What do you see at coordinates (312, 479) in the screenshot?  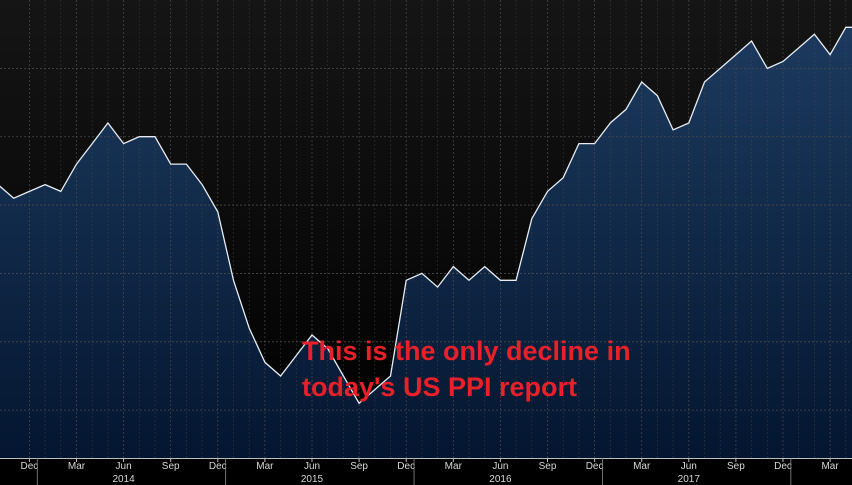 I see `year-label: 2015` at bounding box center [312, 479].